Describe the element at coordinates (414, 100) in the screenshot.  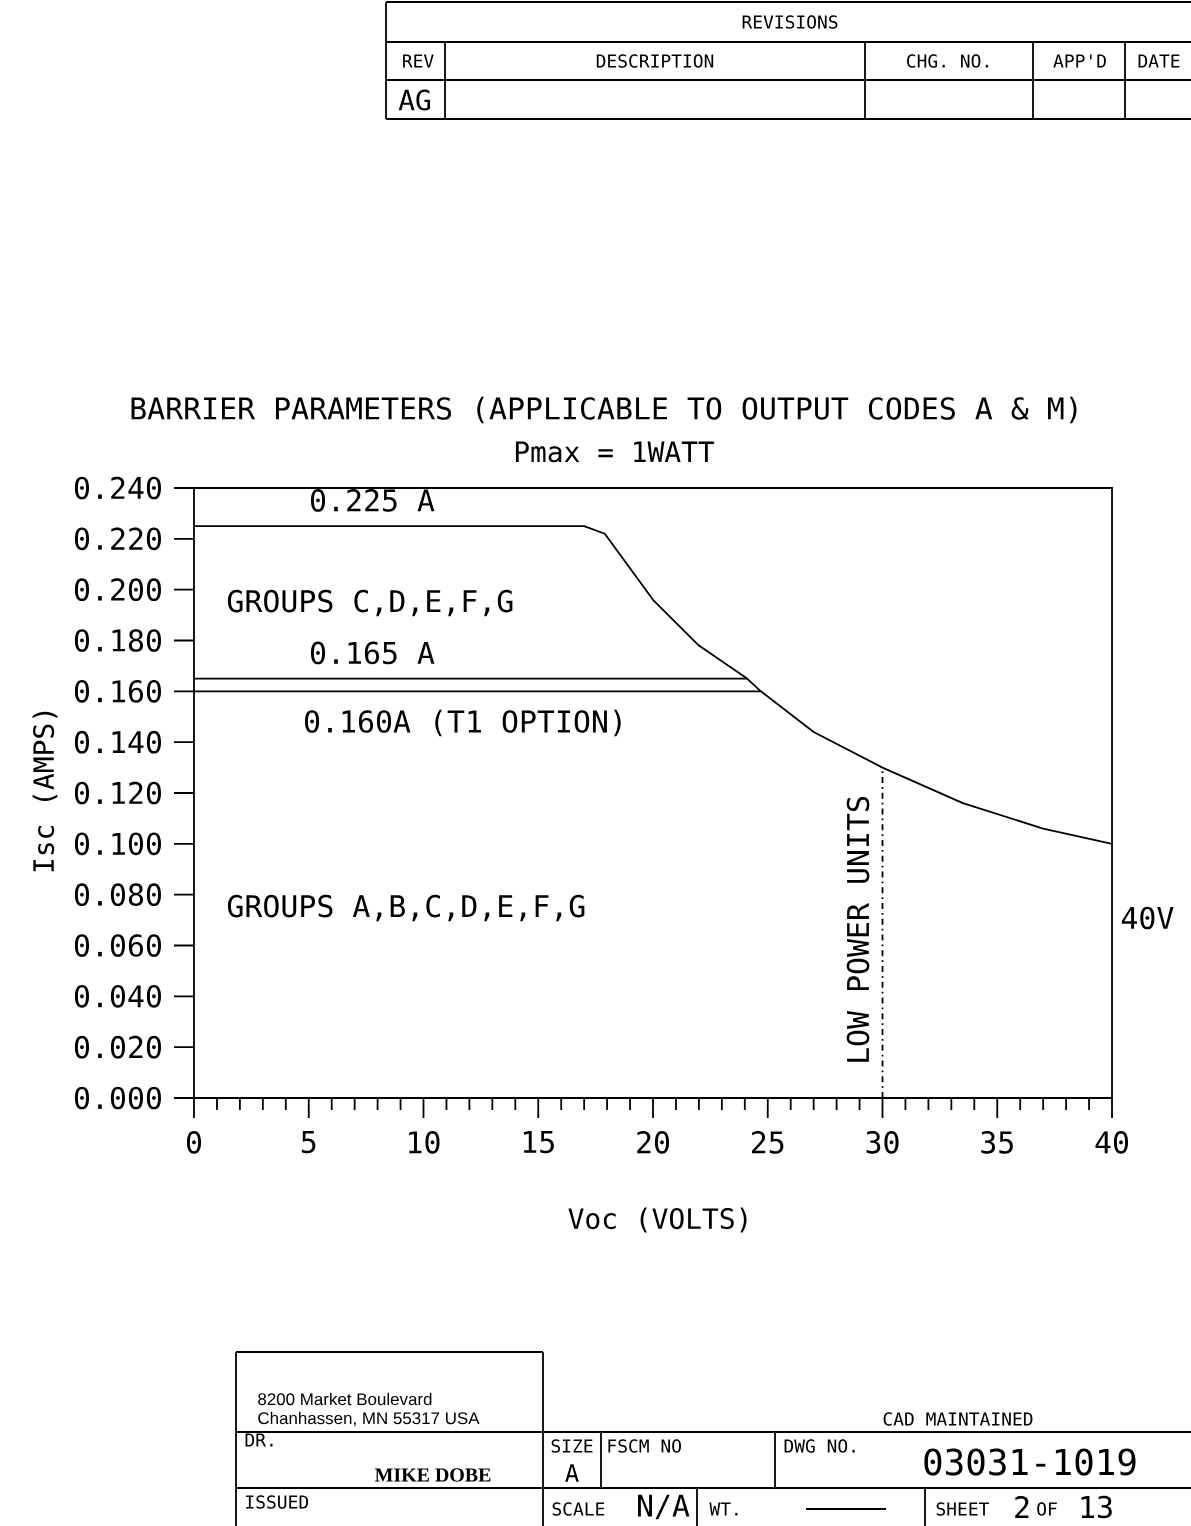
I see `text: AG` at that location.